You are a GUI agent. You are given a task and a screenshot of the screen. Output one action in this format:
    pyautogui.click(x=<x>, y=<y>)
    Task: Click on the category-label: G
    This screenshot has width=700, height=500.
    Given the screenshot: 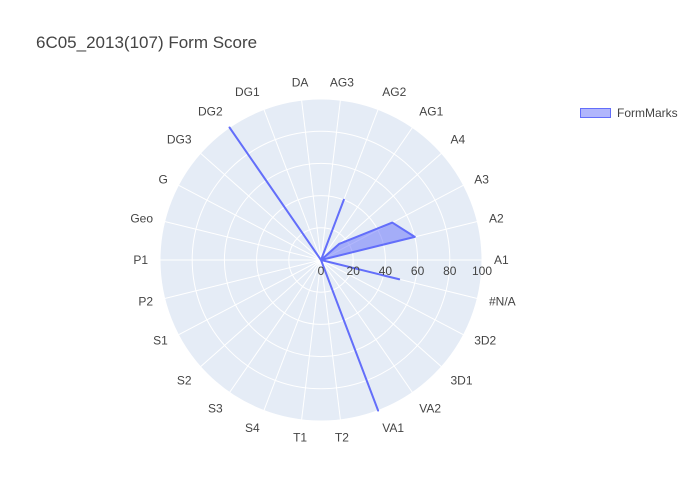 What is the action you would take?
    pyautogui.click(x=162, y=180)
    